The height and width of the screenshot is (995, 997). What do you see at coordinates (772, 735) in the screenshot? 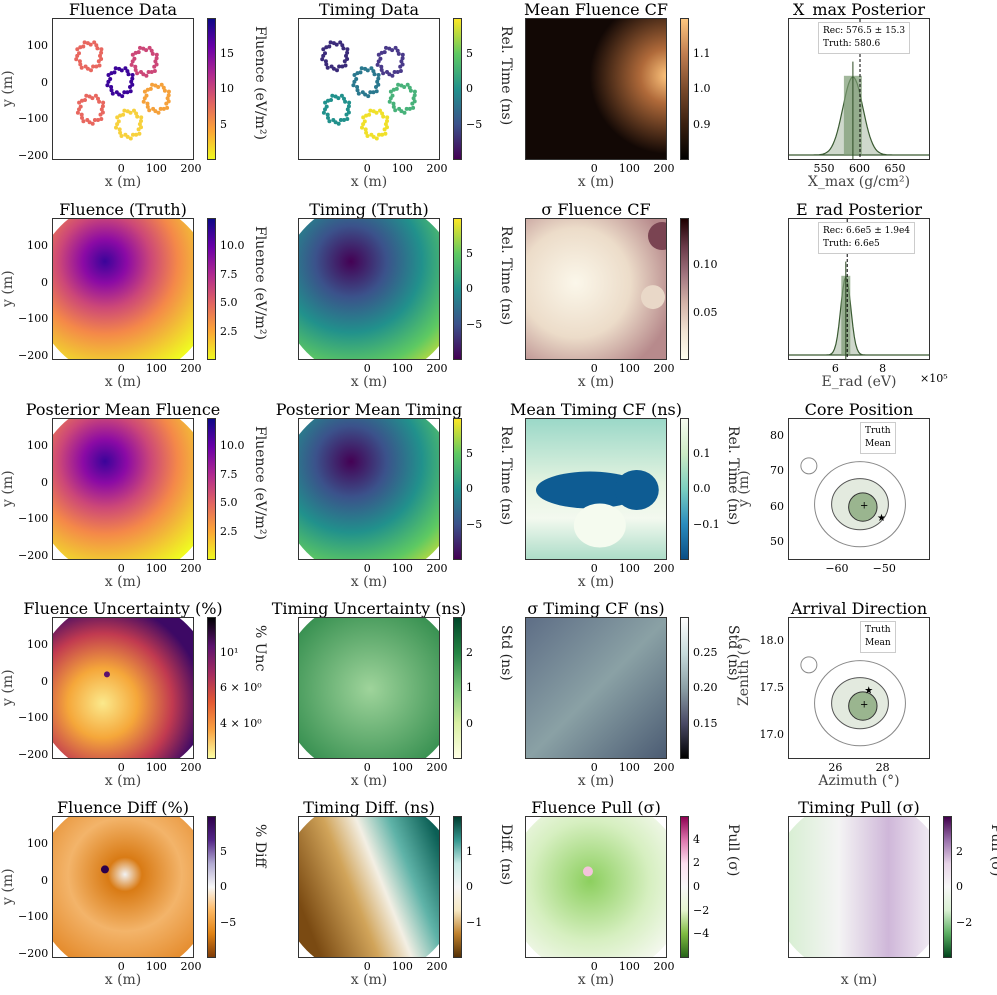
I see `y-tick-label: 17.0` at bounding box center [772, 735].